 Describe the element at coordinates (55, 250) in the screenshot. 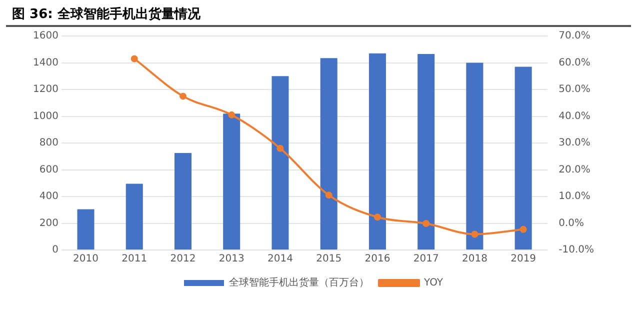

I see `y-tick-label: 0` at that location.